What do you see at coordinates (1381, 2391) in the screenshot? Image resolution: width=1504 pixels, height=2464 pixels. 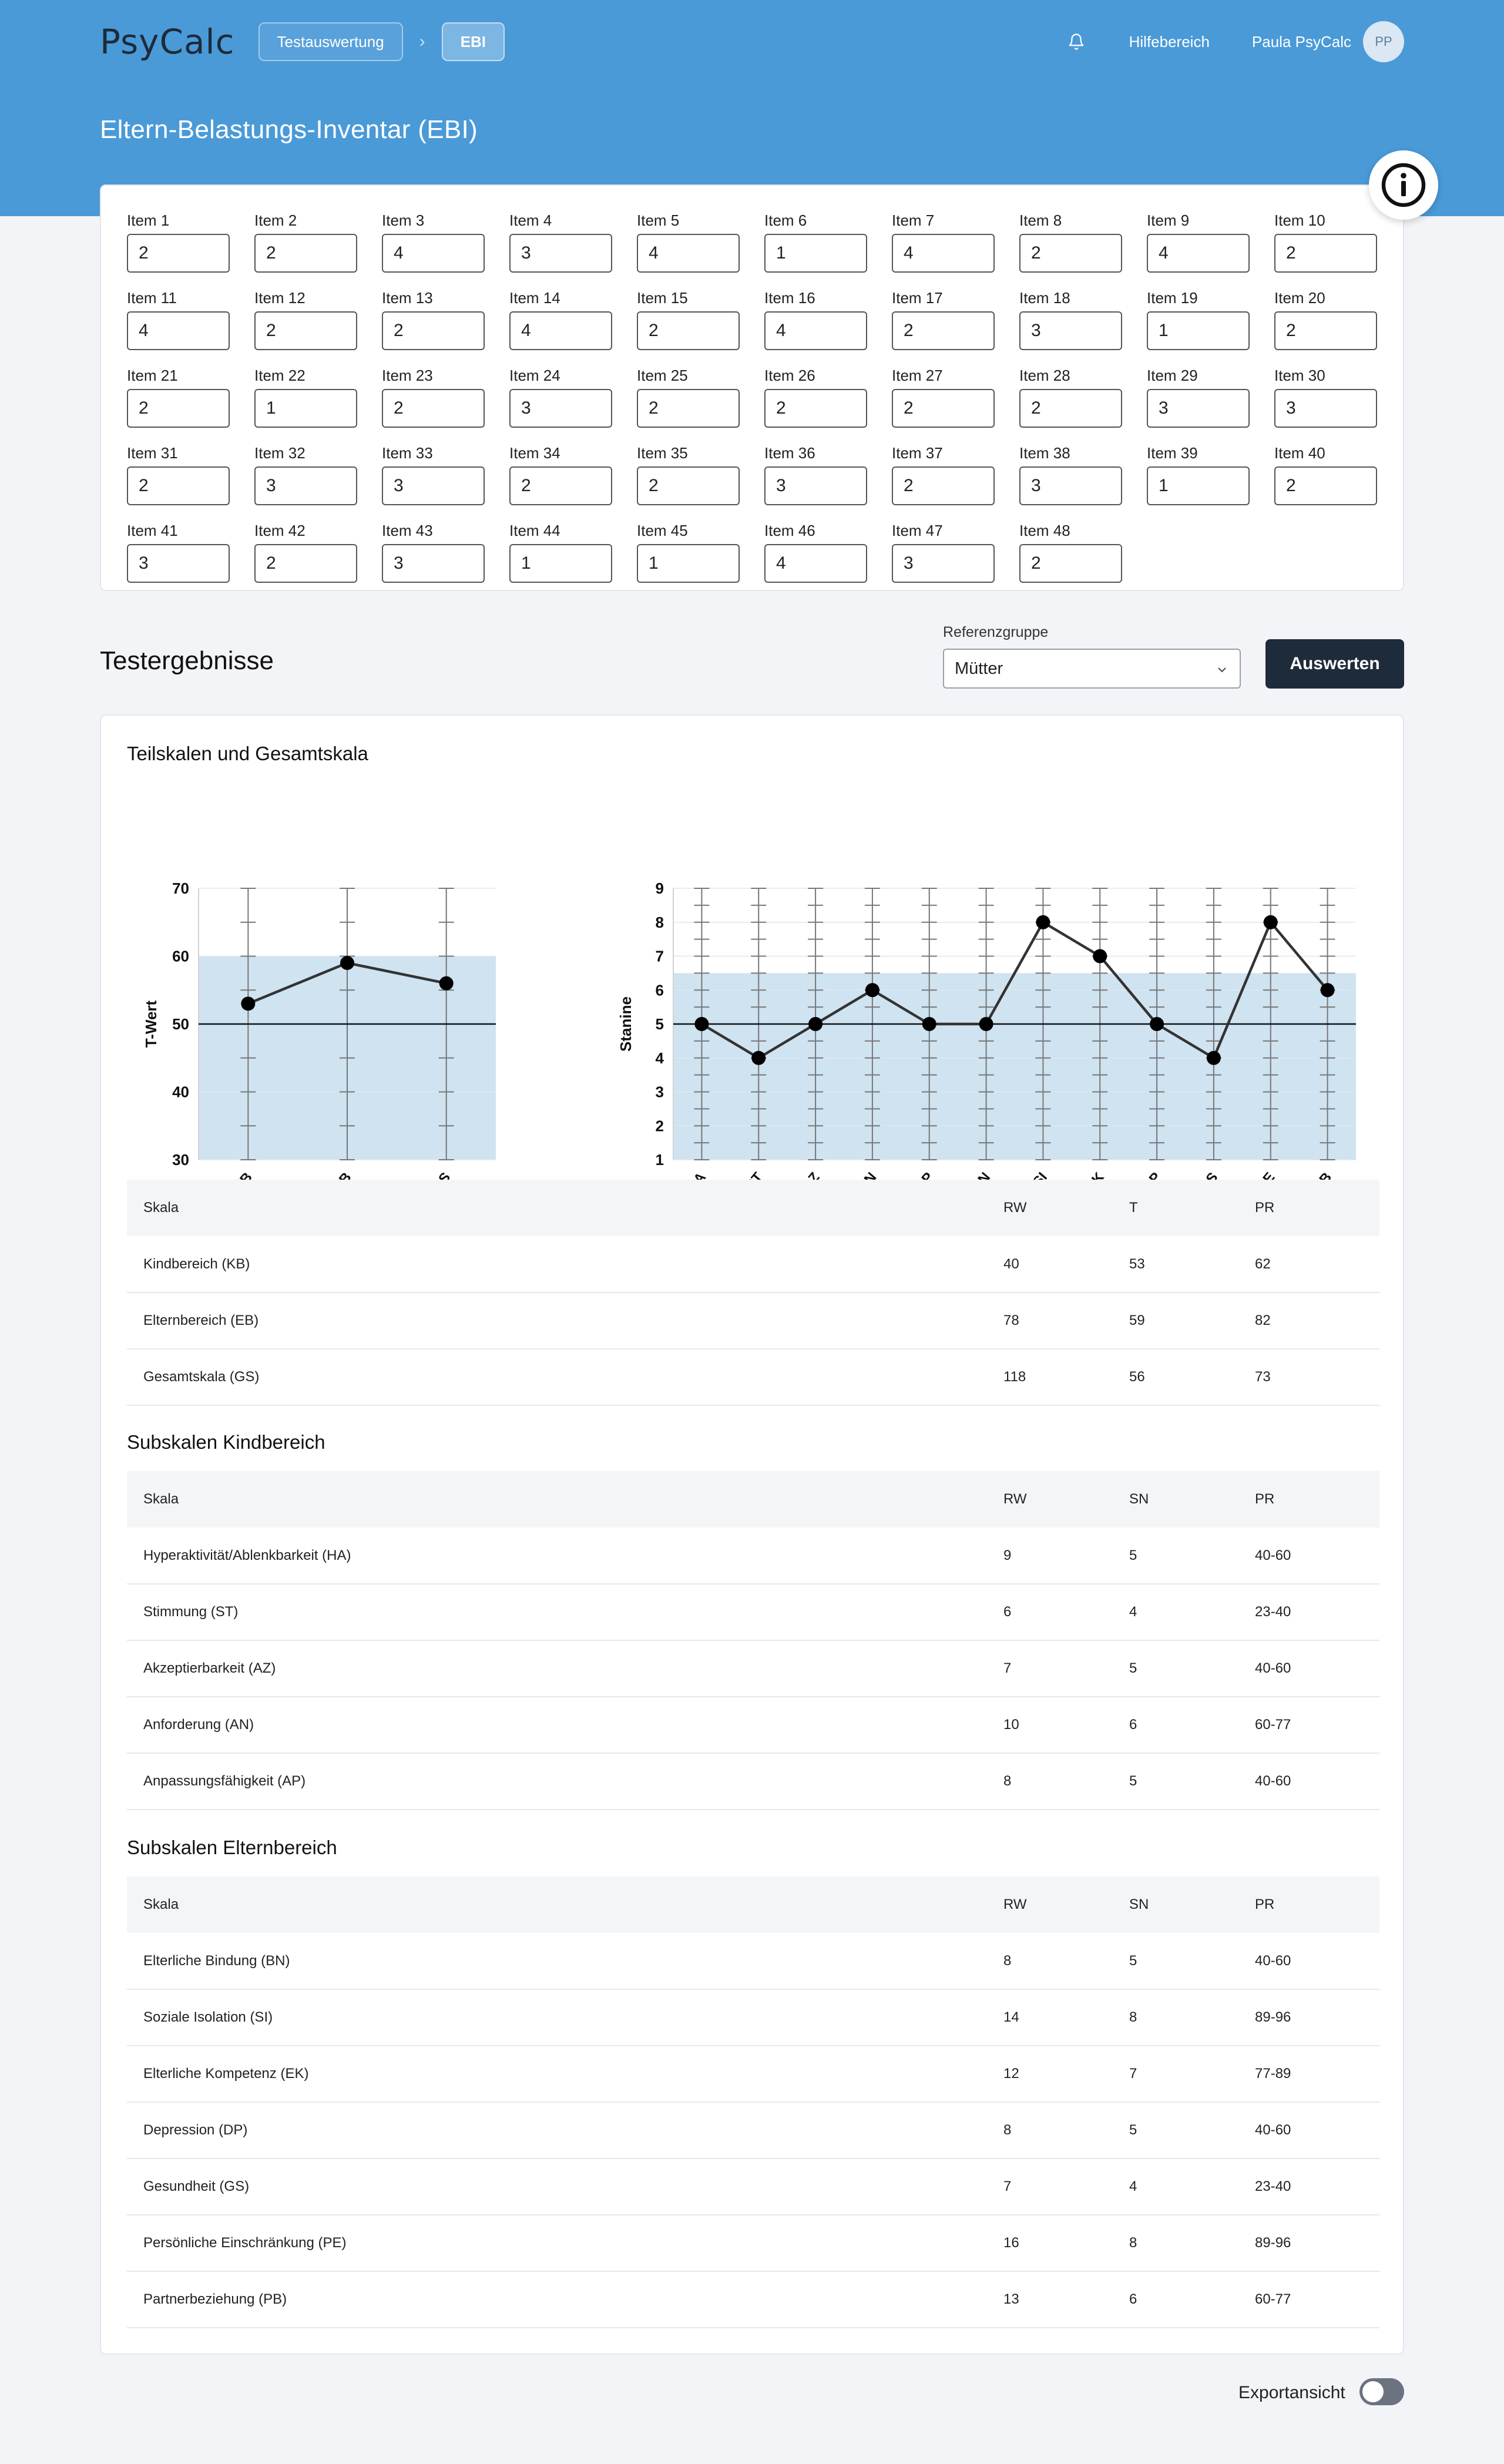 I see `export-view-toggle` at bounding box center [1381, 2391].